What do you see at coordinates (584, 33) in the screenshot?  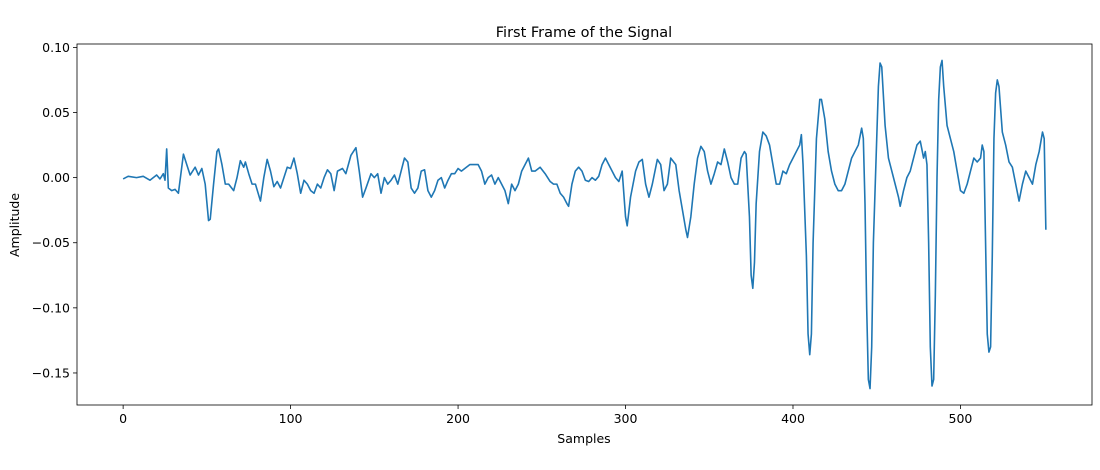 I see `chart-title: First Frame of the Signal` at bounding box center [584, 33].